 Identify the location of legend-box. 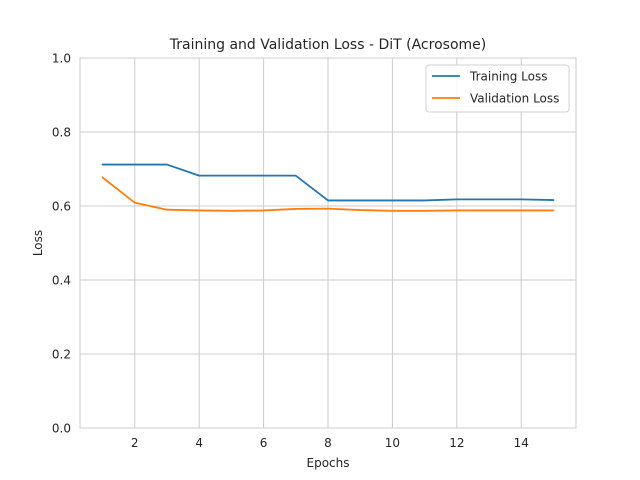
(497, 88).